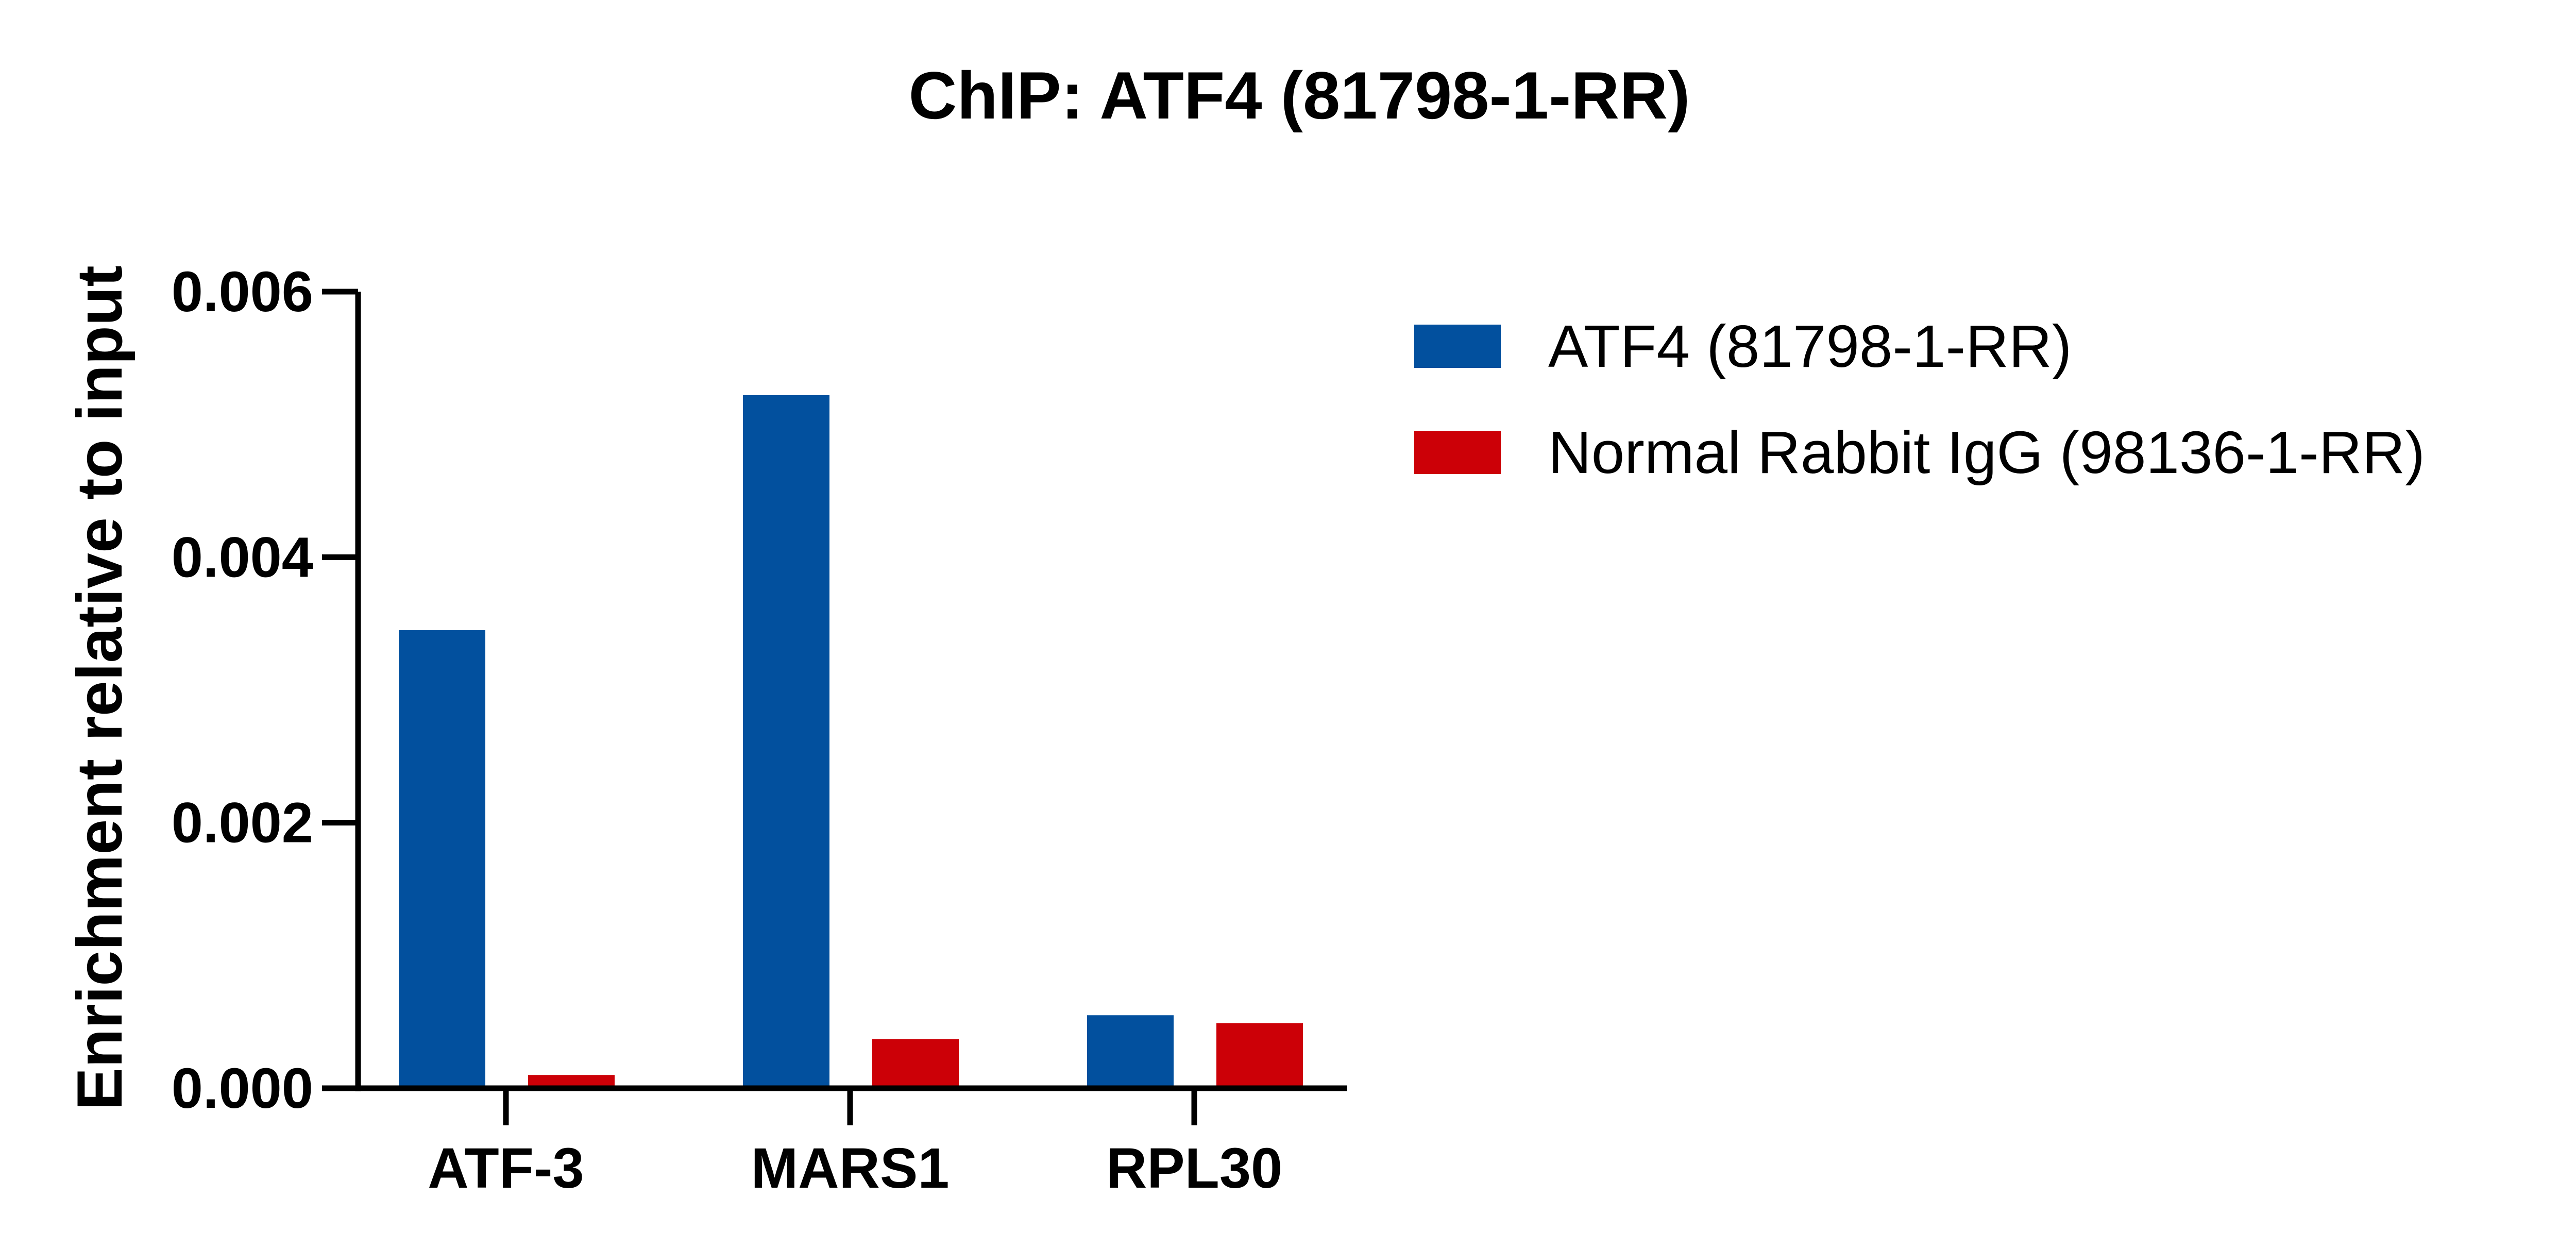 The image size is (2576, 1249). What do you see at coordinates (1130, 1051) in the screenshot?
I see `bar-atf4-rpl30` at bounding box center [1130, 1051].